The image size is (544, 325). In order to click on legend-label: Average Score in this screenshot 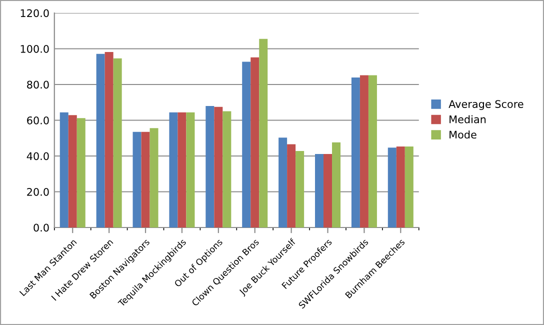, I will do `click(486, 105)`.